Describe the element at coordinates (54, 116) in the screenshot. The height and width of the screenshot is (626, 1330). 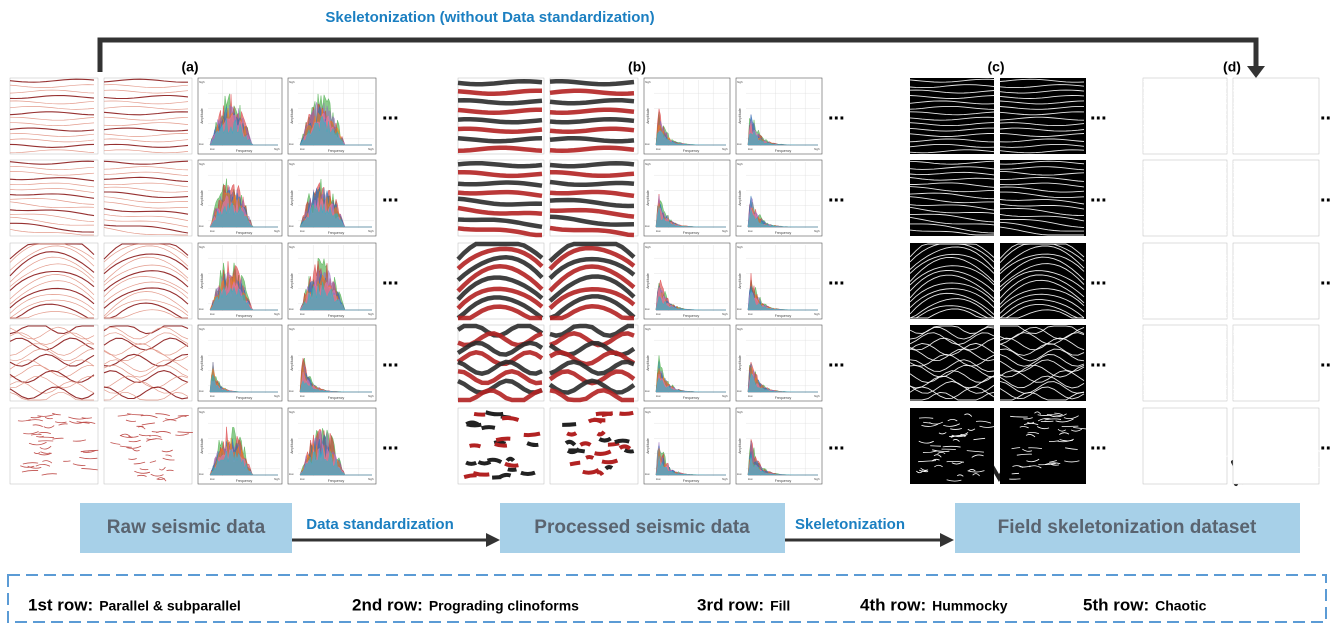
I see `seismic-image` at that location.